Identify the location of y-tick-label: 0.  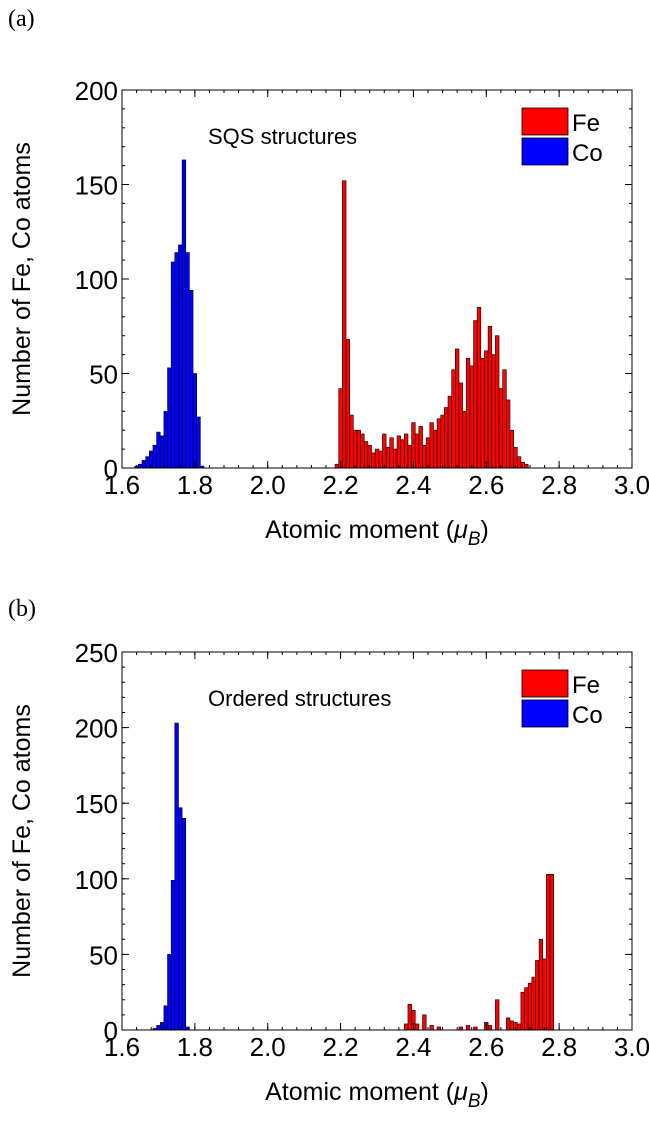
(111, 1031).